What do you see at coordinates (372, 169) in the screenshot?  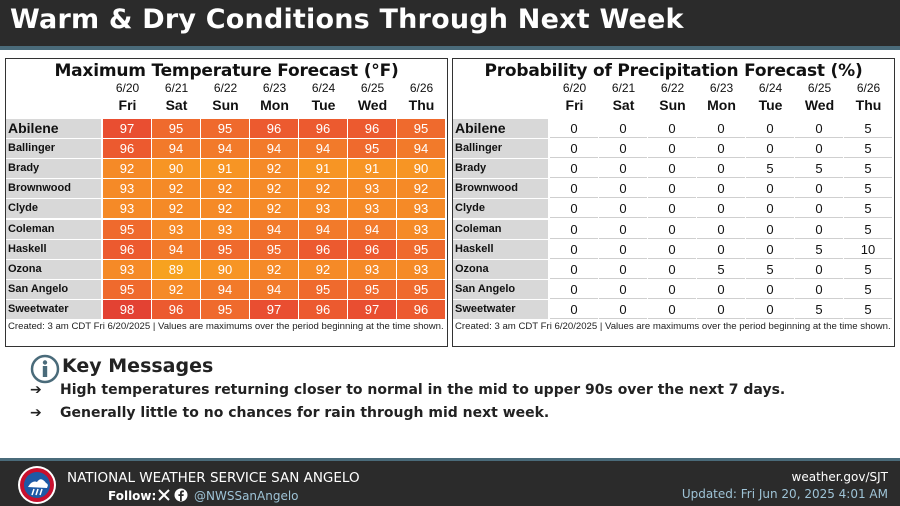 I see `temperature-cell: 91` at bounding box center [372, 169].